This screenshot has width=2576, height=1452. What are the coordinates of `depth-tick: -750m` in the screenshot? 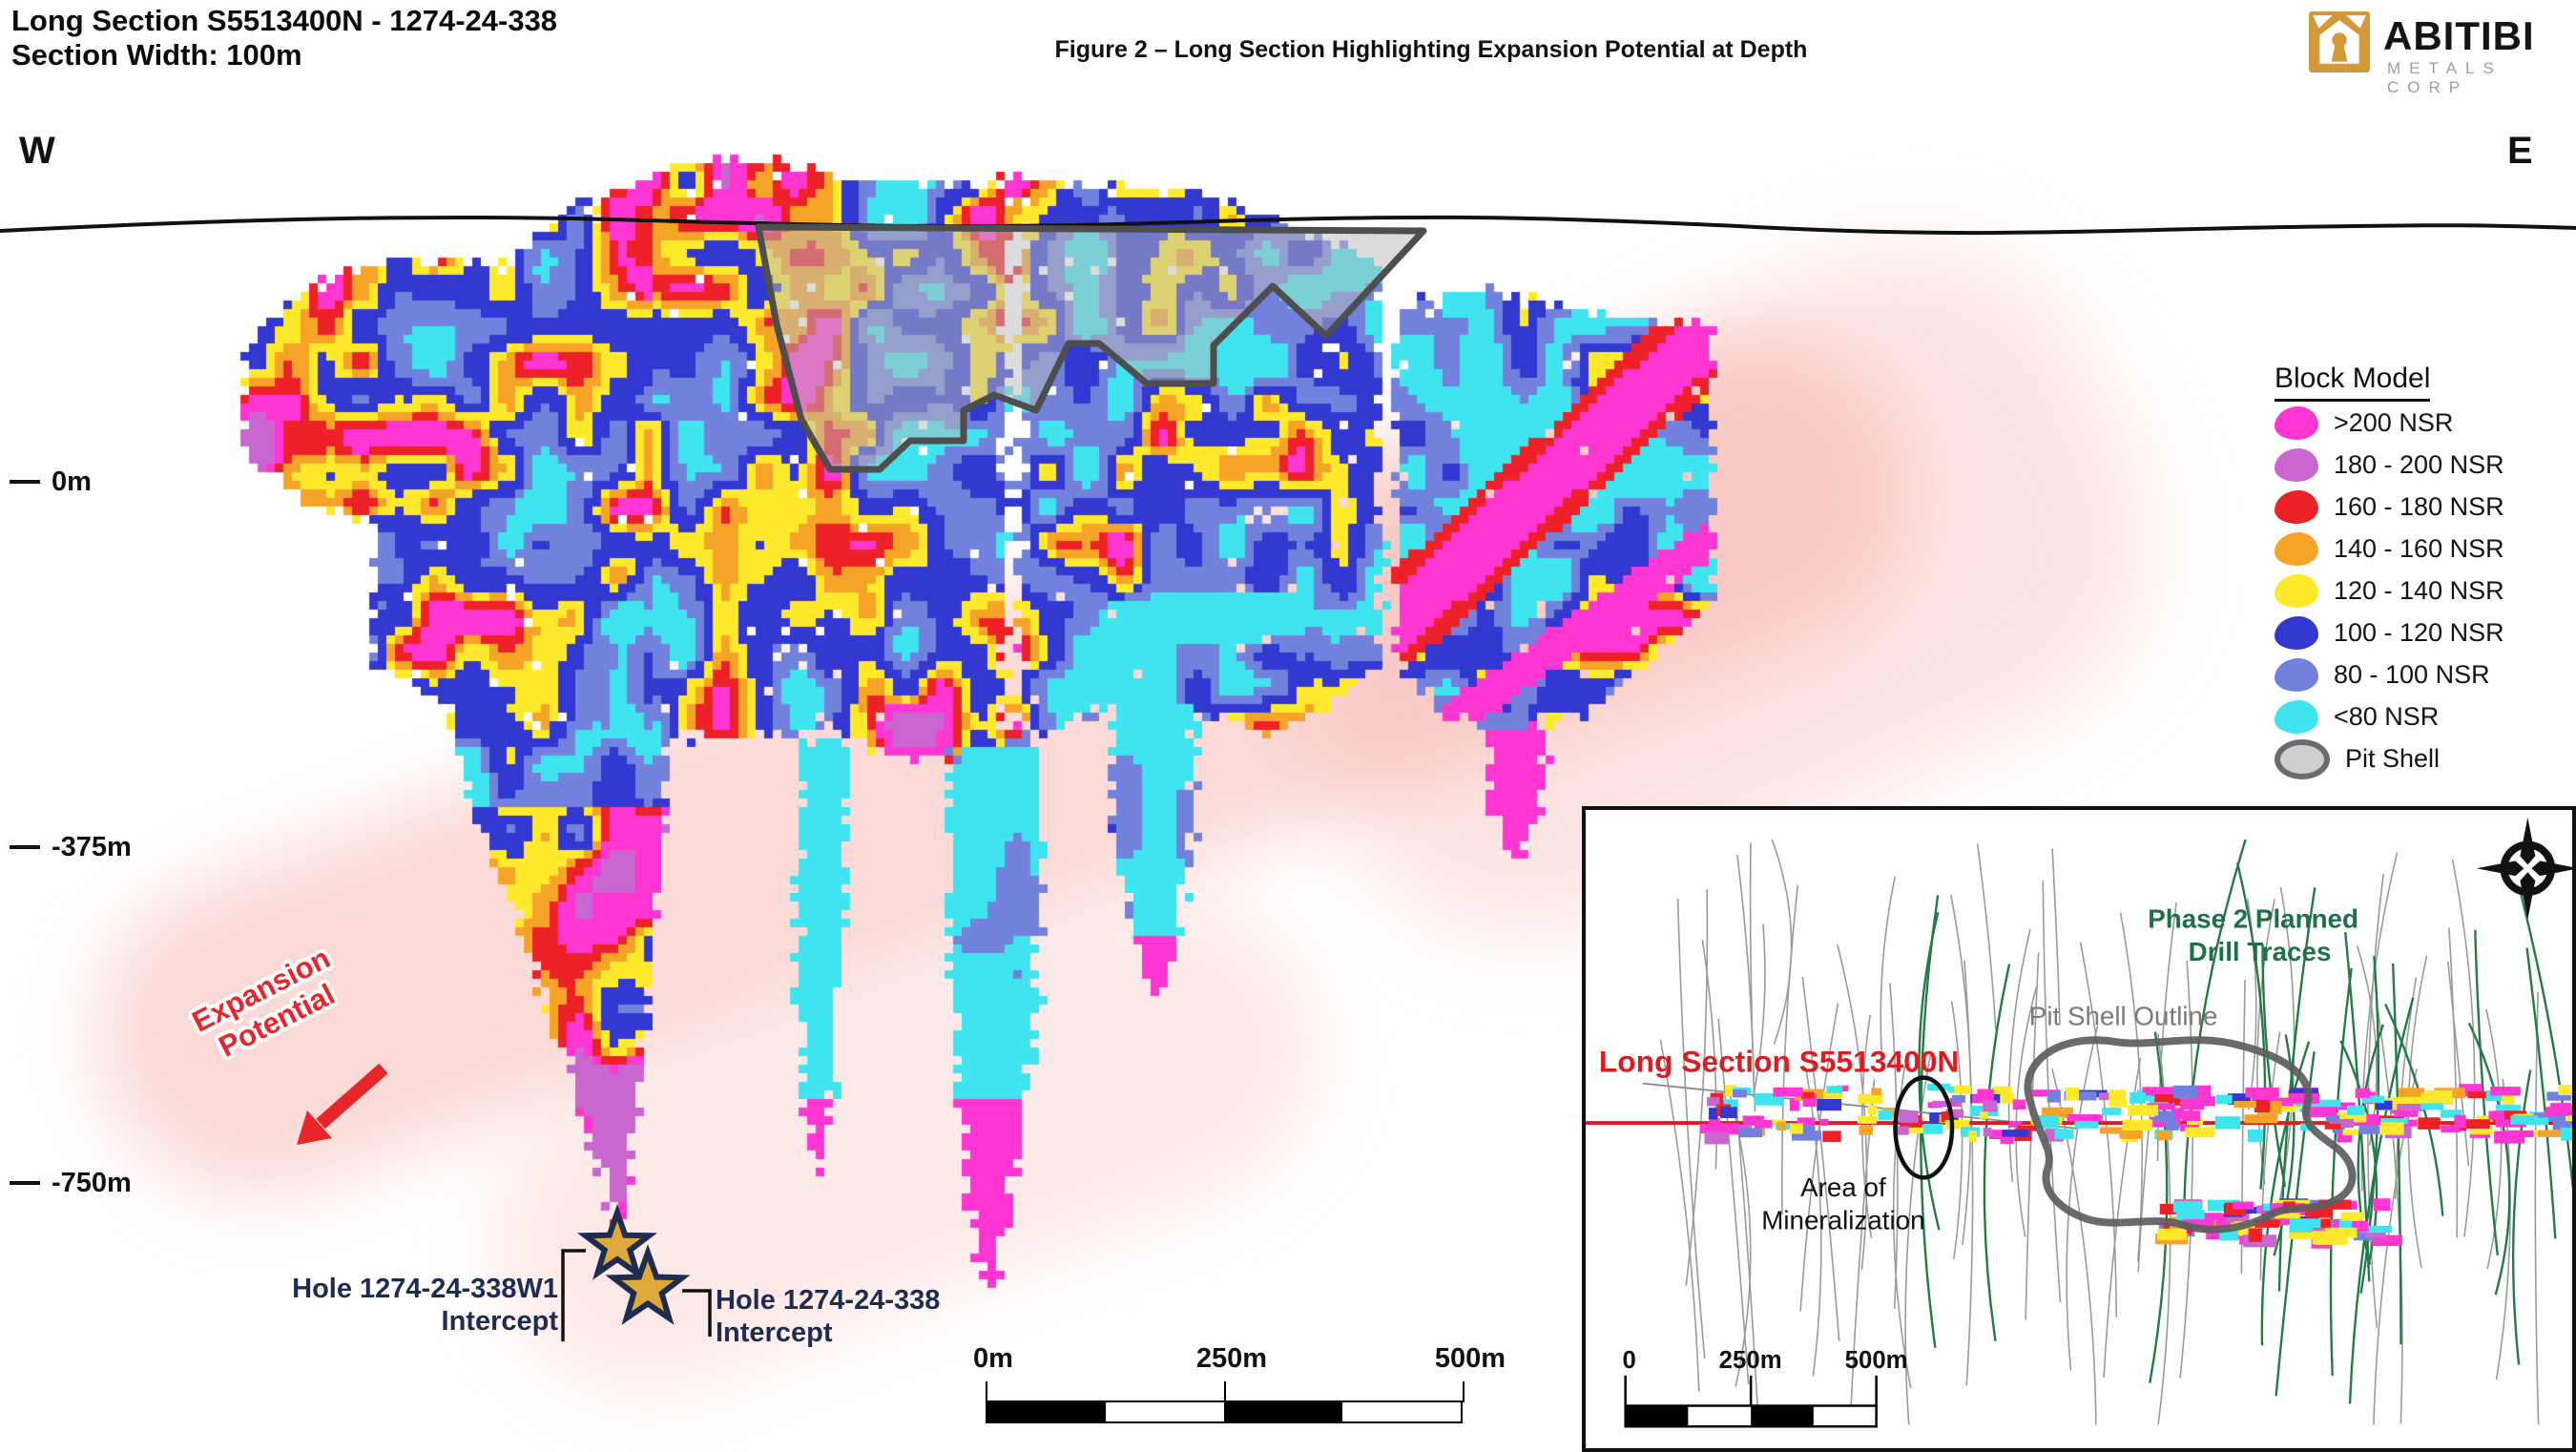 It's located at (71, 1183).